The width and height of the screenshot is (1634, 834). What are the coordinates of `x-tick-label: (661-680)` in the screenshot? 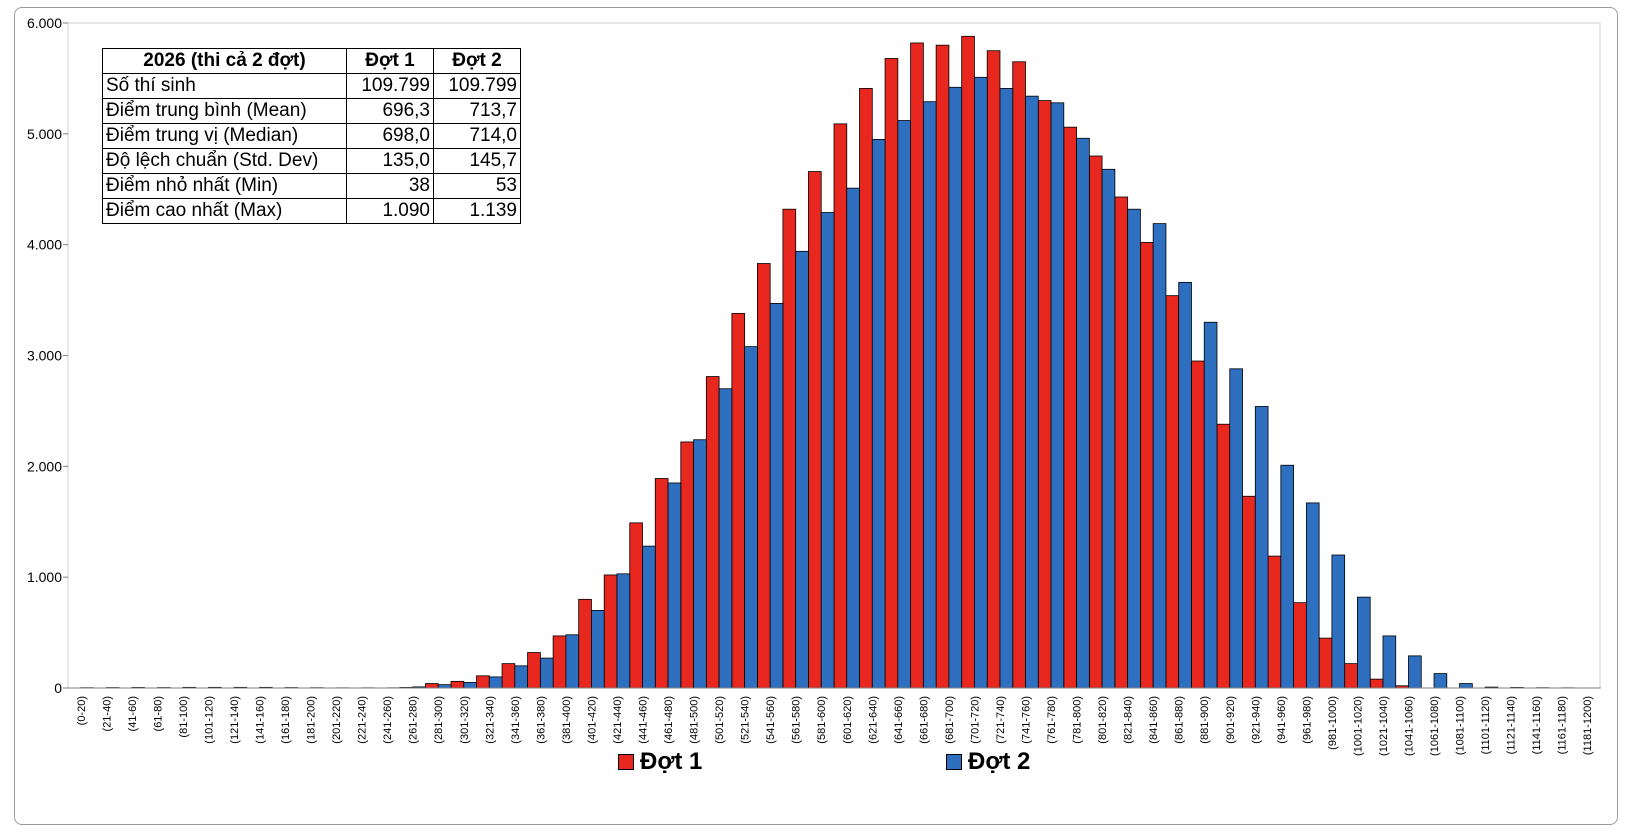 It's located at (924, 720).